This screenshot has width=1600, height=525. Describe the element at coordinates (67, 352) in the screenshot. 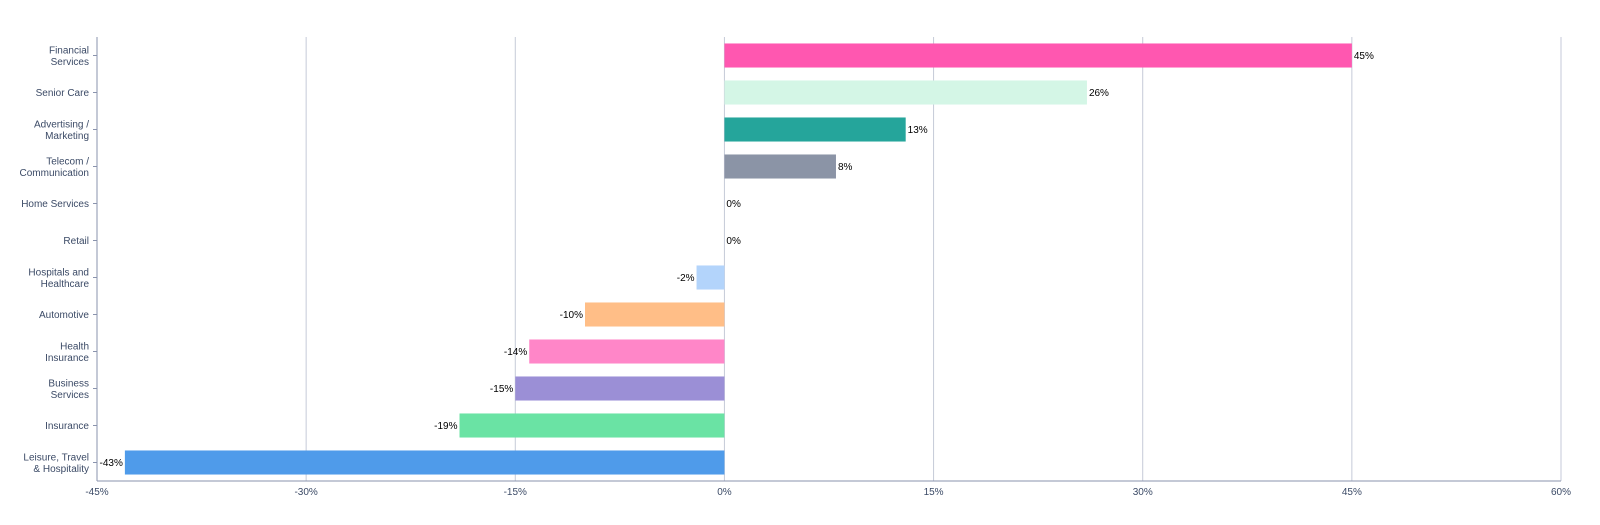

I see `category-label: Health Insurance` at that location.